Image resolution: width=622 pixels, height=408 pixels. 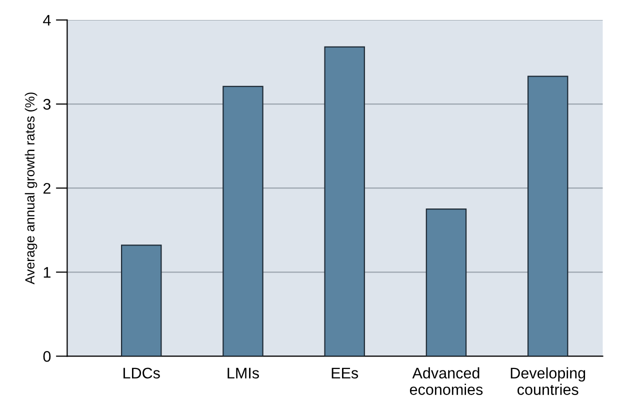 I want to click on x-tick-label: Developing countries, so click(x=548, y=381).